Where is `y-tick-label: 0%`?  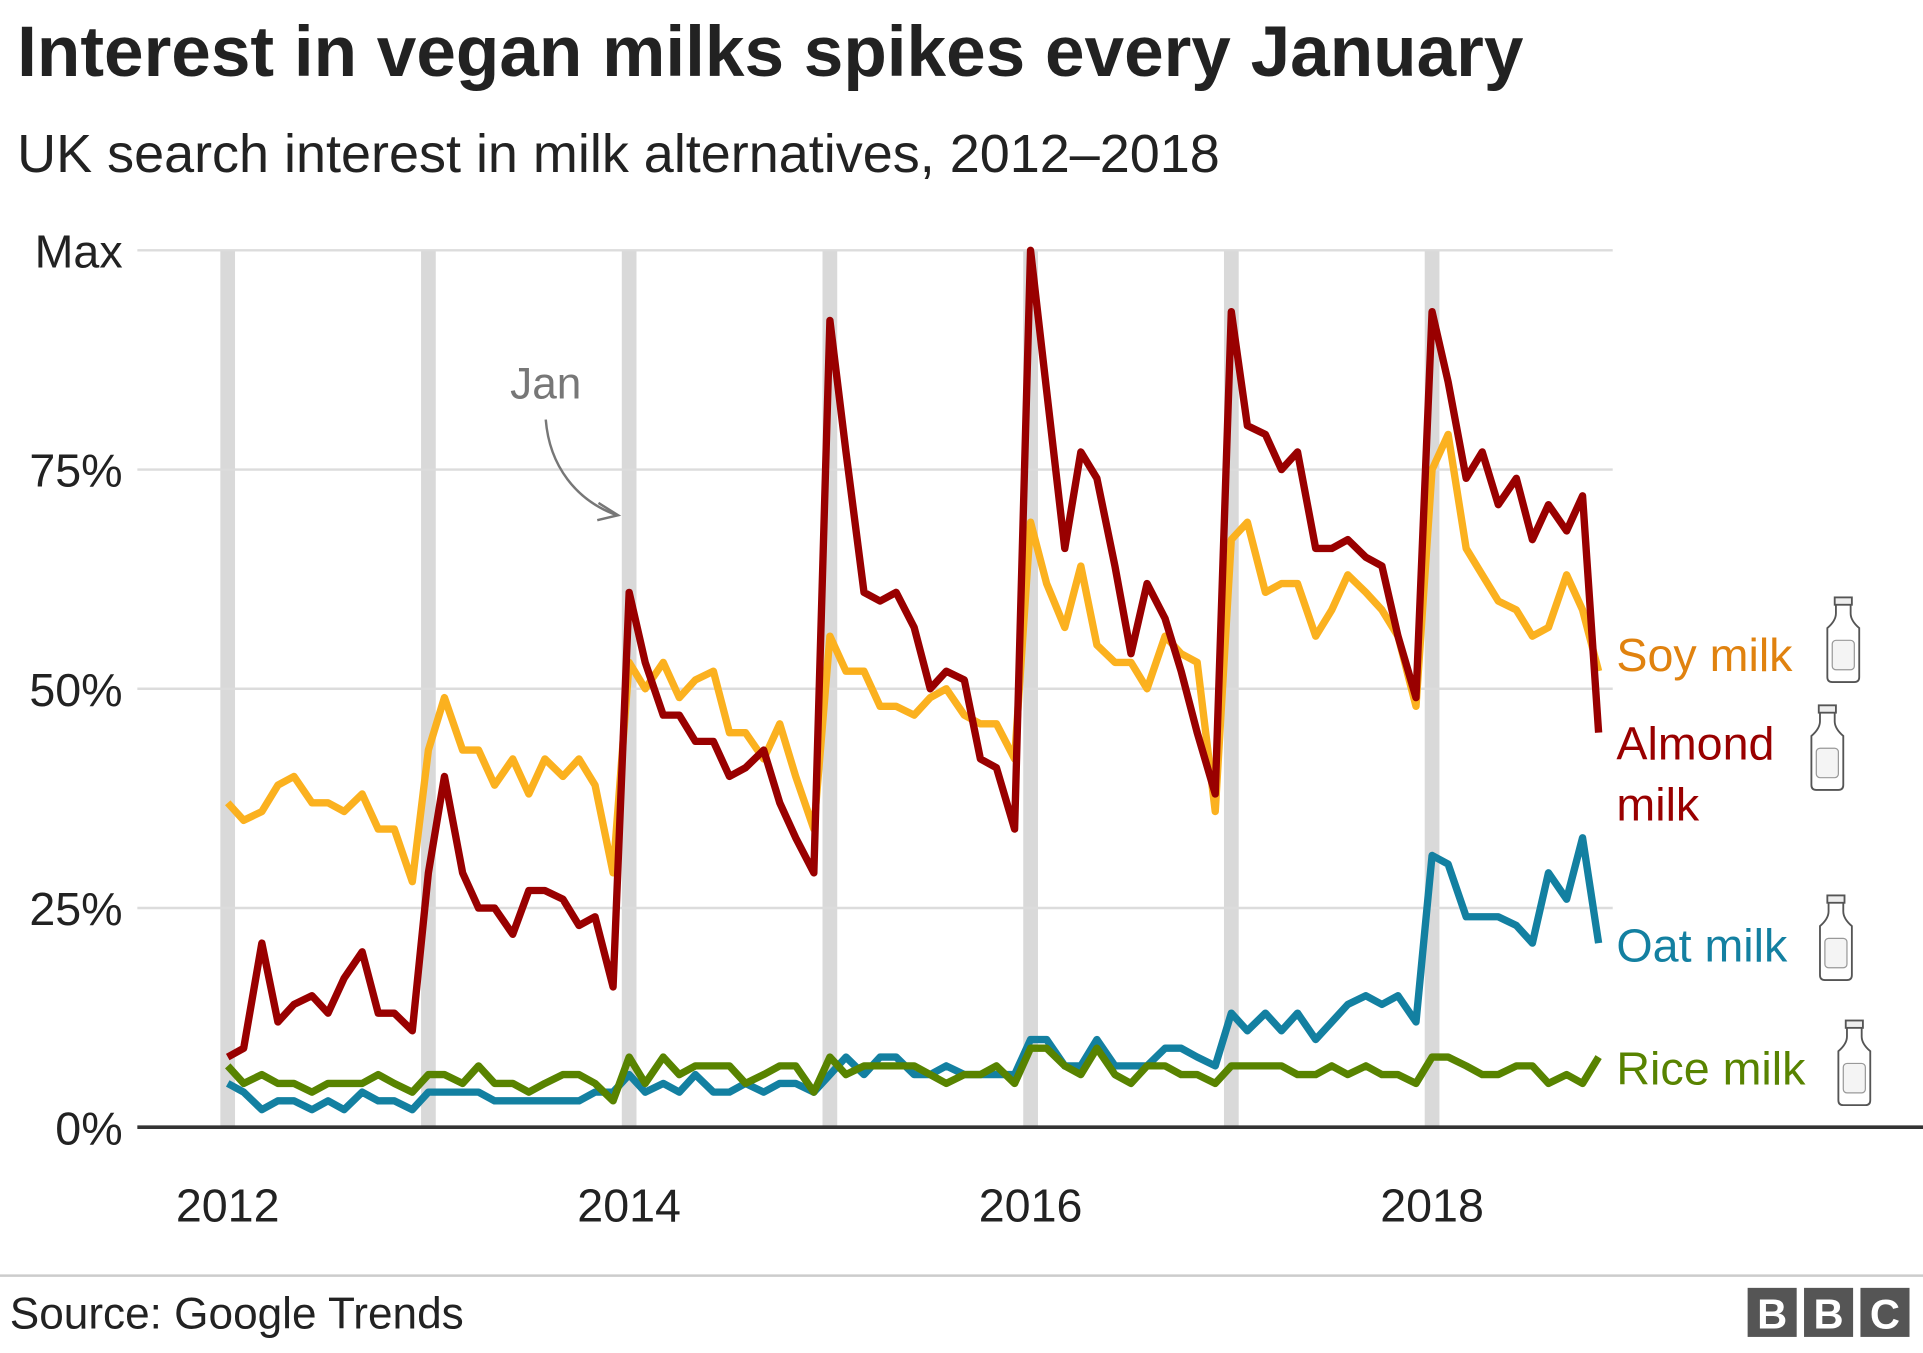
y-tick-label: 0% is located at coordinates (88, 1128).